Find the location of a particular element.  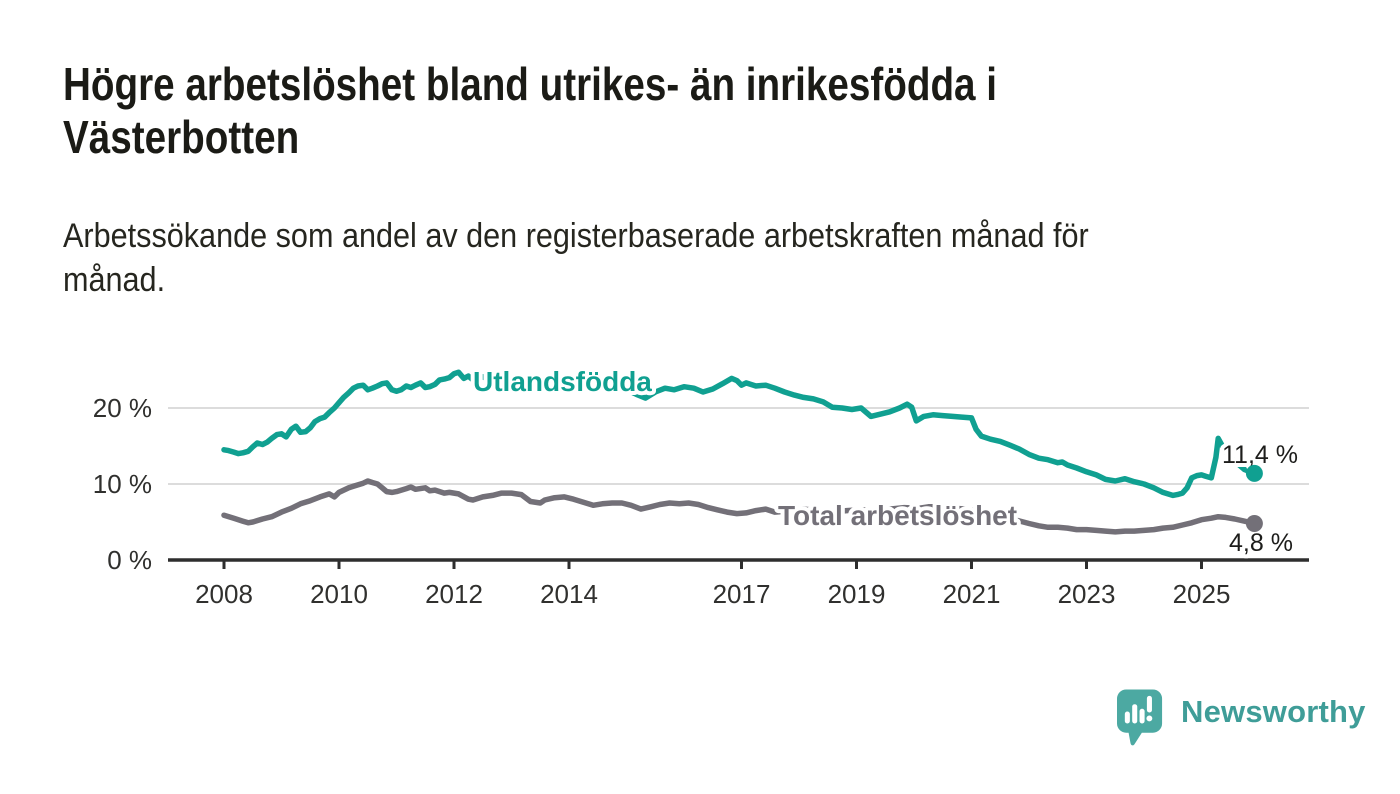

x-axis-tick-label: 2025 is located at coordinates (1202, 594).